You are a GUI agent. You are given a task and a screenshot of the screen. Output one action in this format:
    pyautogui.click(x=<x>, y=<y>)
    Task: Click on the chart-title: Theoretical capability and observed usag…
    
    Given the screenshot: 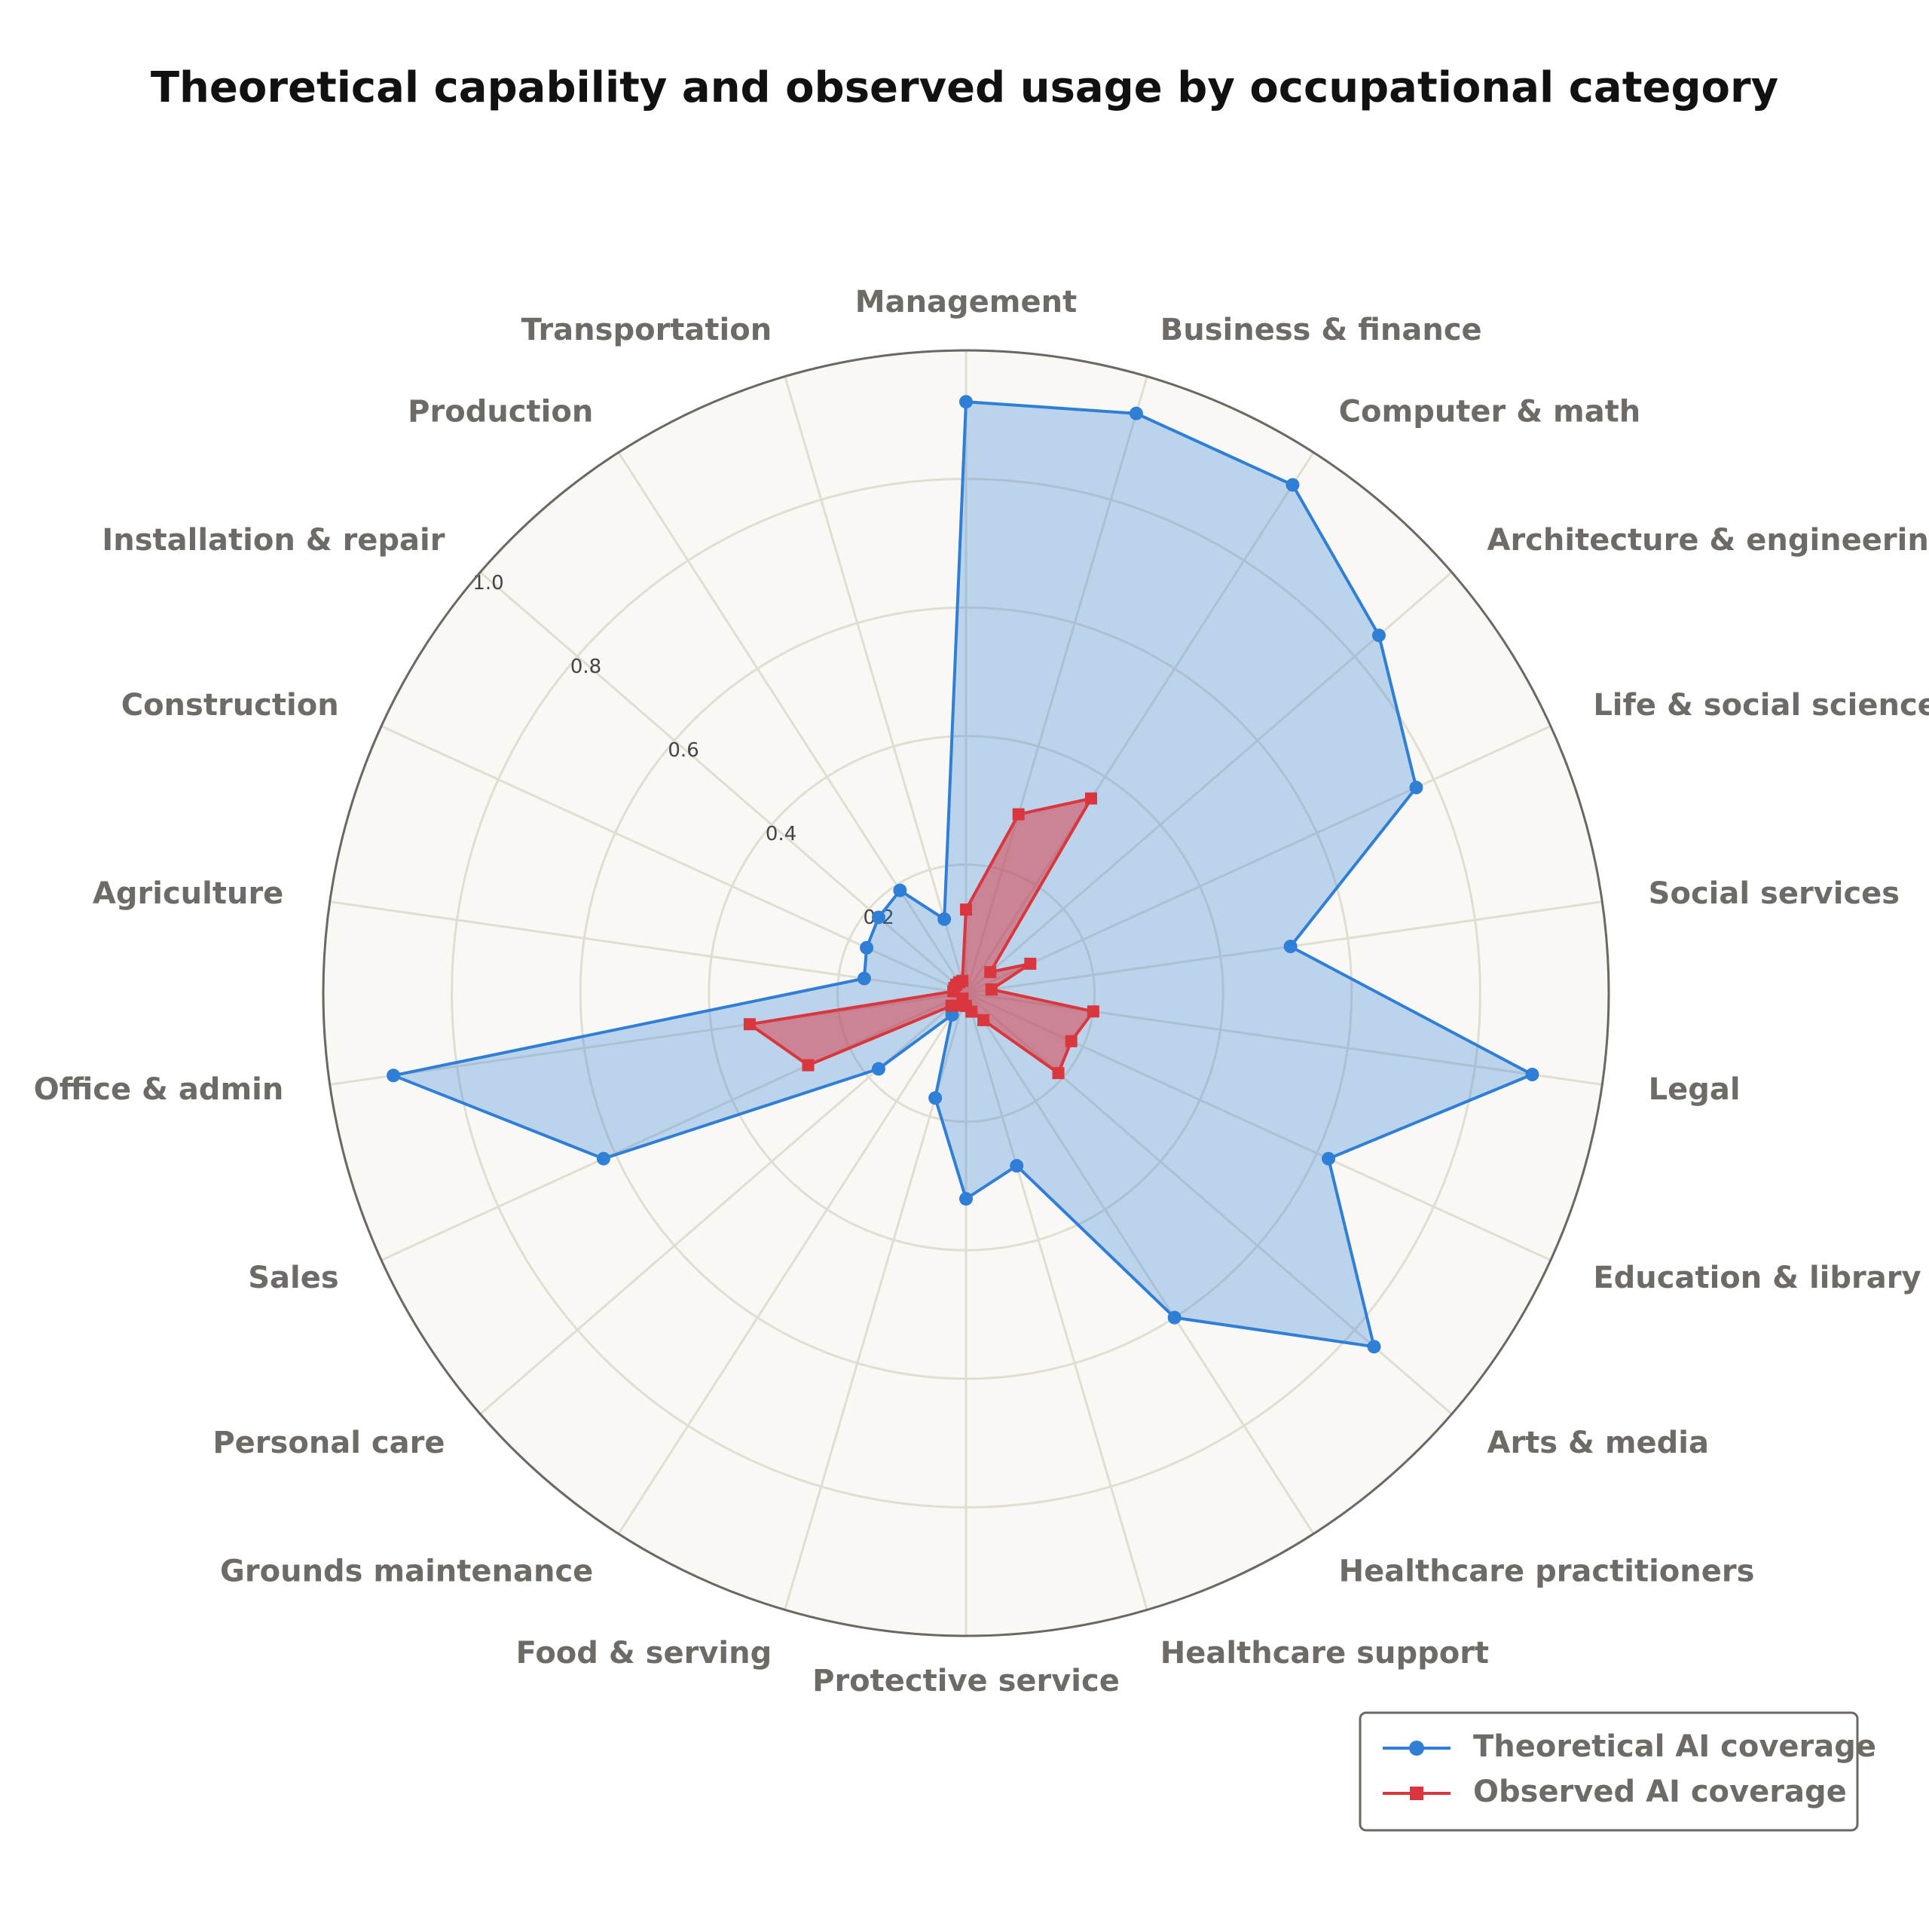 What is the action you would take?
    pyautogui.click(x=964, y=88)
    